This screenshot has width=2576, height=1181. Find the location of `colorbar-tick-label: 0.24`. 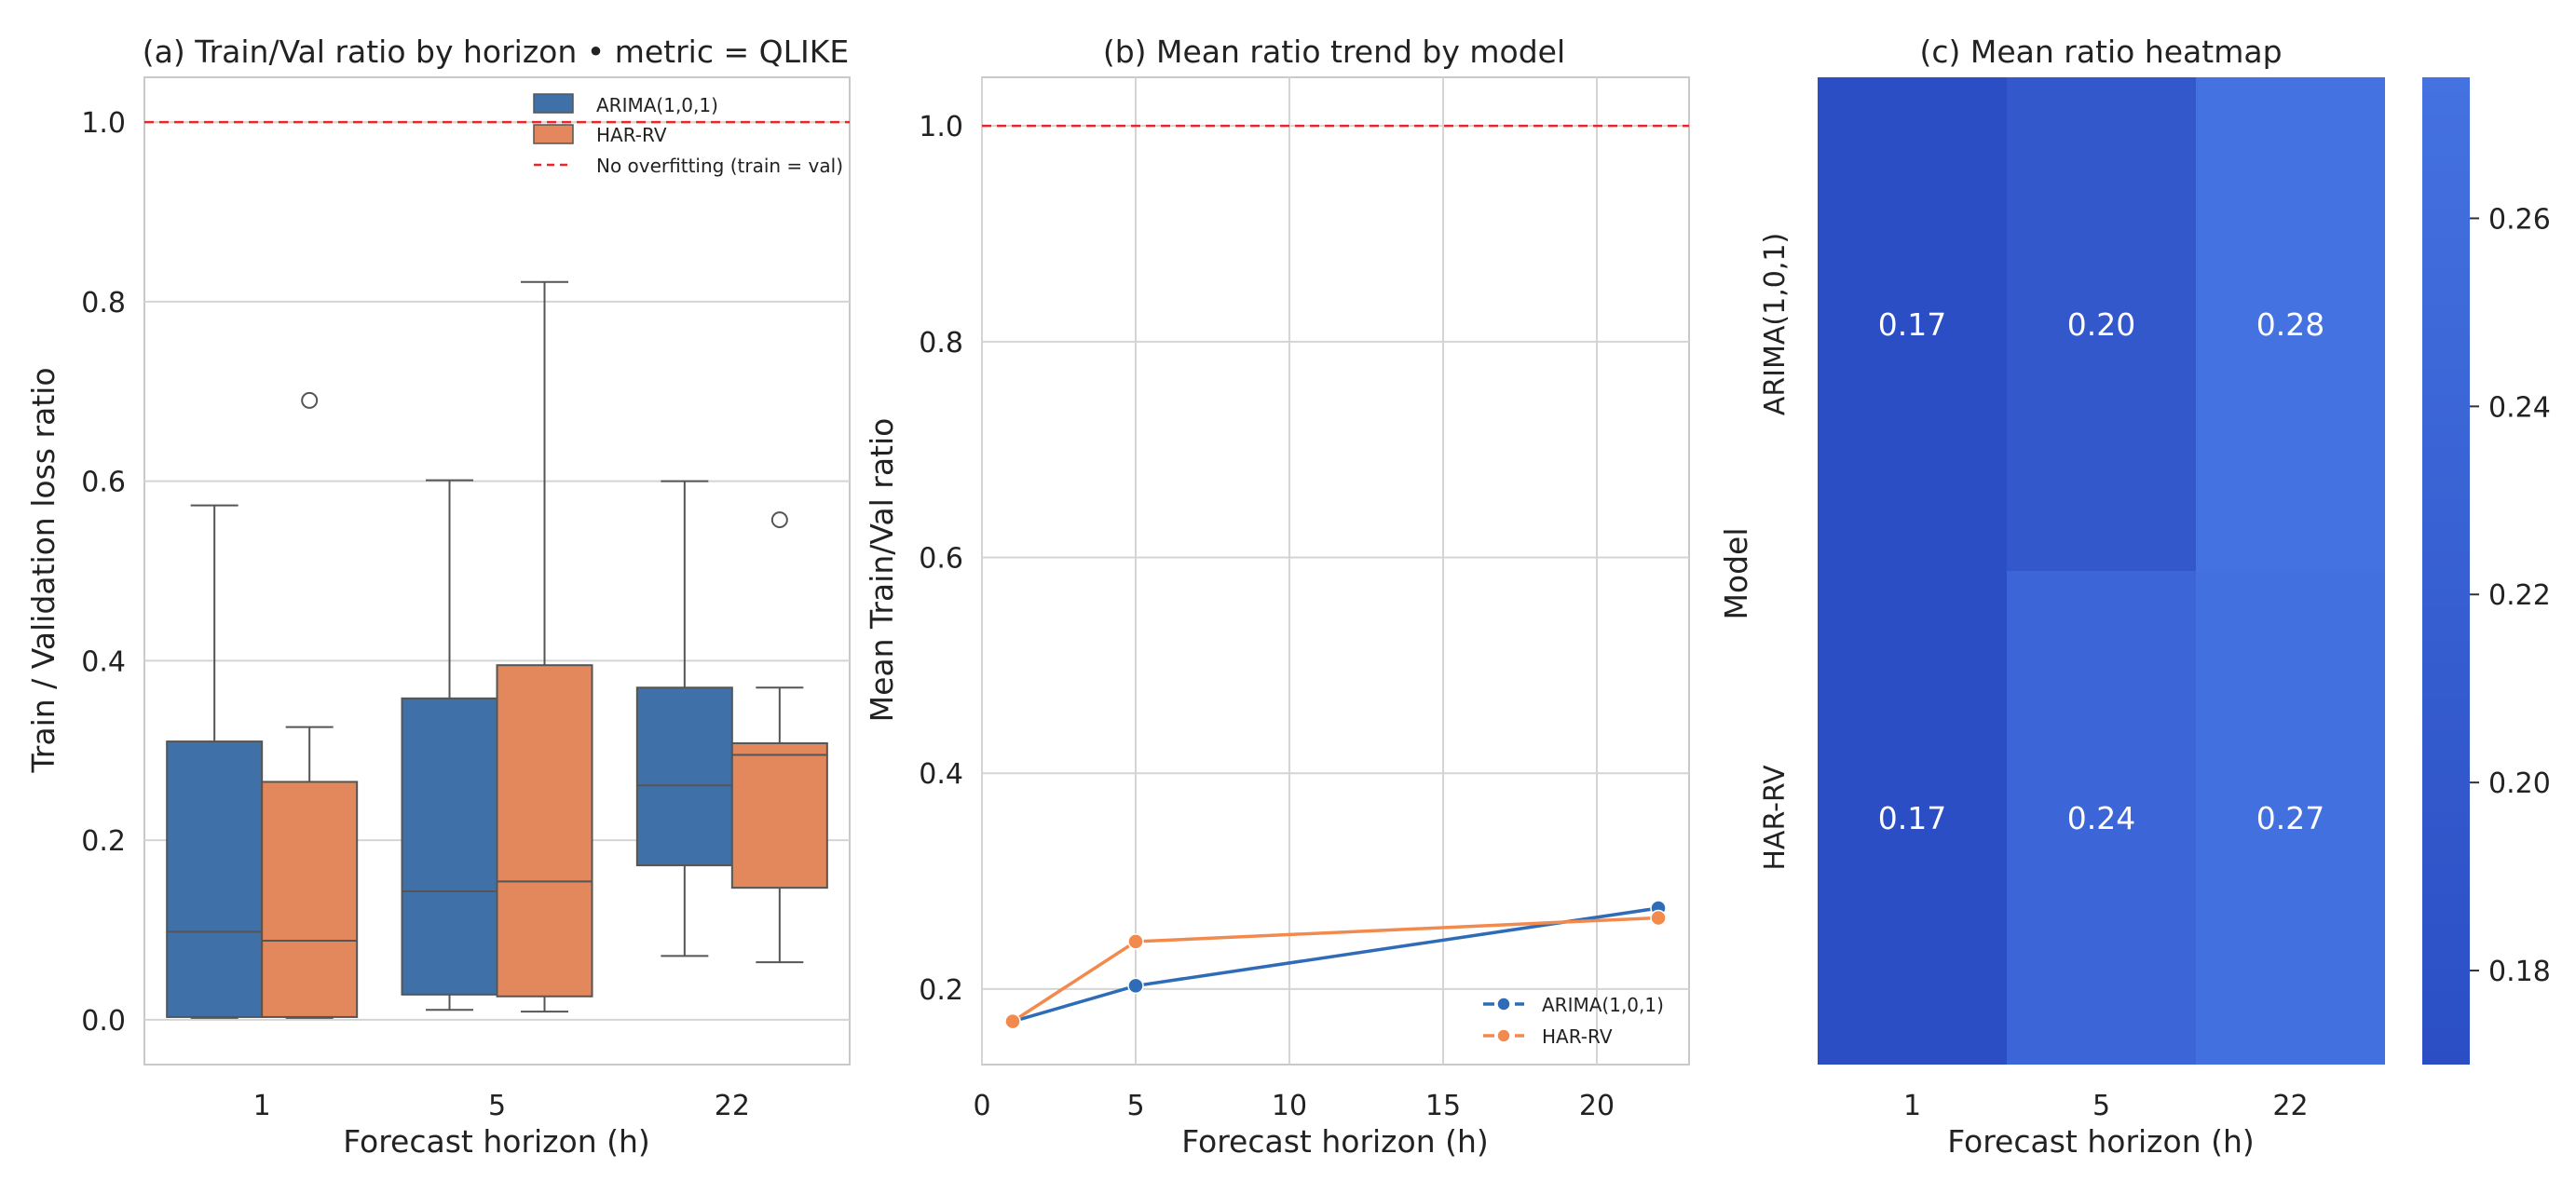

colorbar-tick-label: 0.24 is located at coordinates (2519, 407).